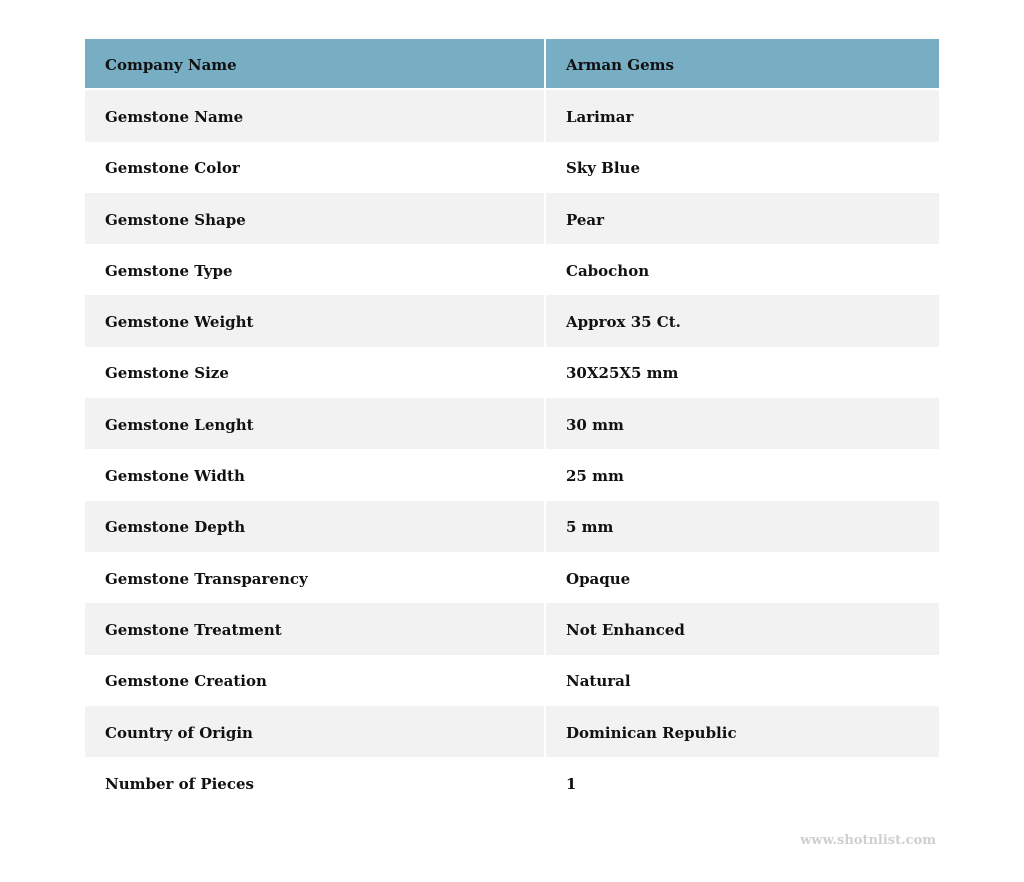  I want to click on row-label: Gemstone Width, so click(315, 475).